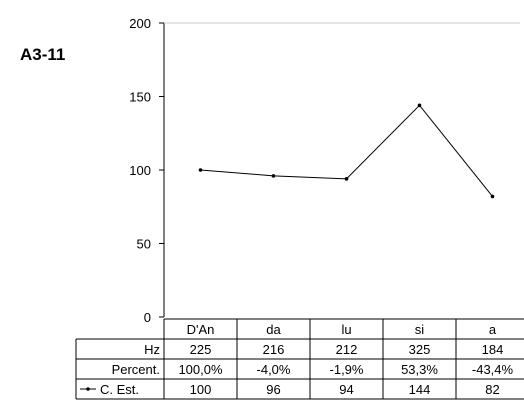  Describe the element at coordinates (140, 97) in the screenshot. I see `y-tick-label: 150` at that location.